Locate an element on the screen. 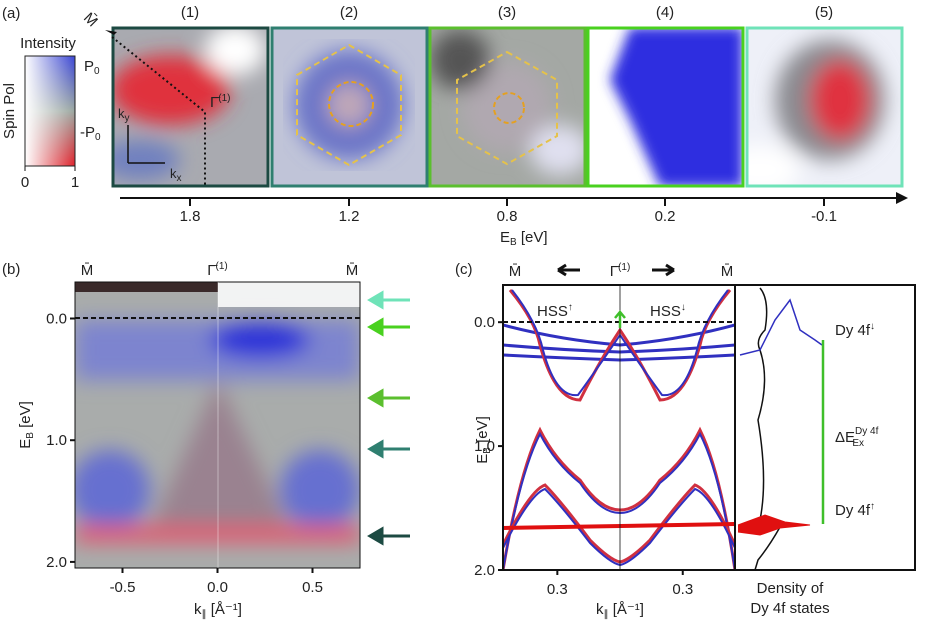 This screenshot has height=627, width=926. hss-down: HSS↓ is located at coordinates (668, 311).